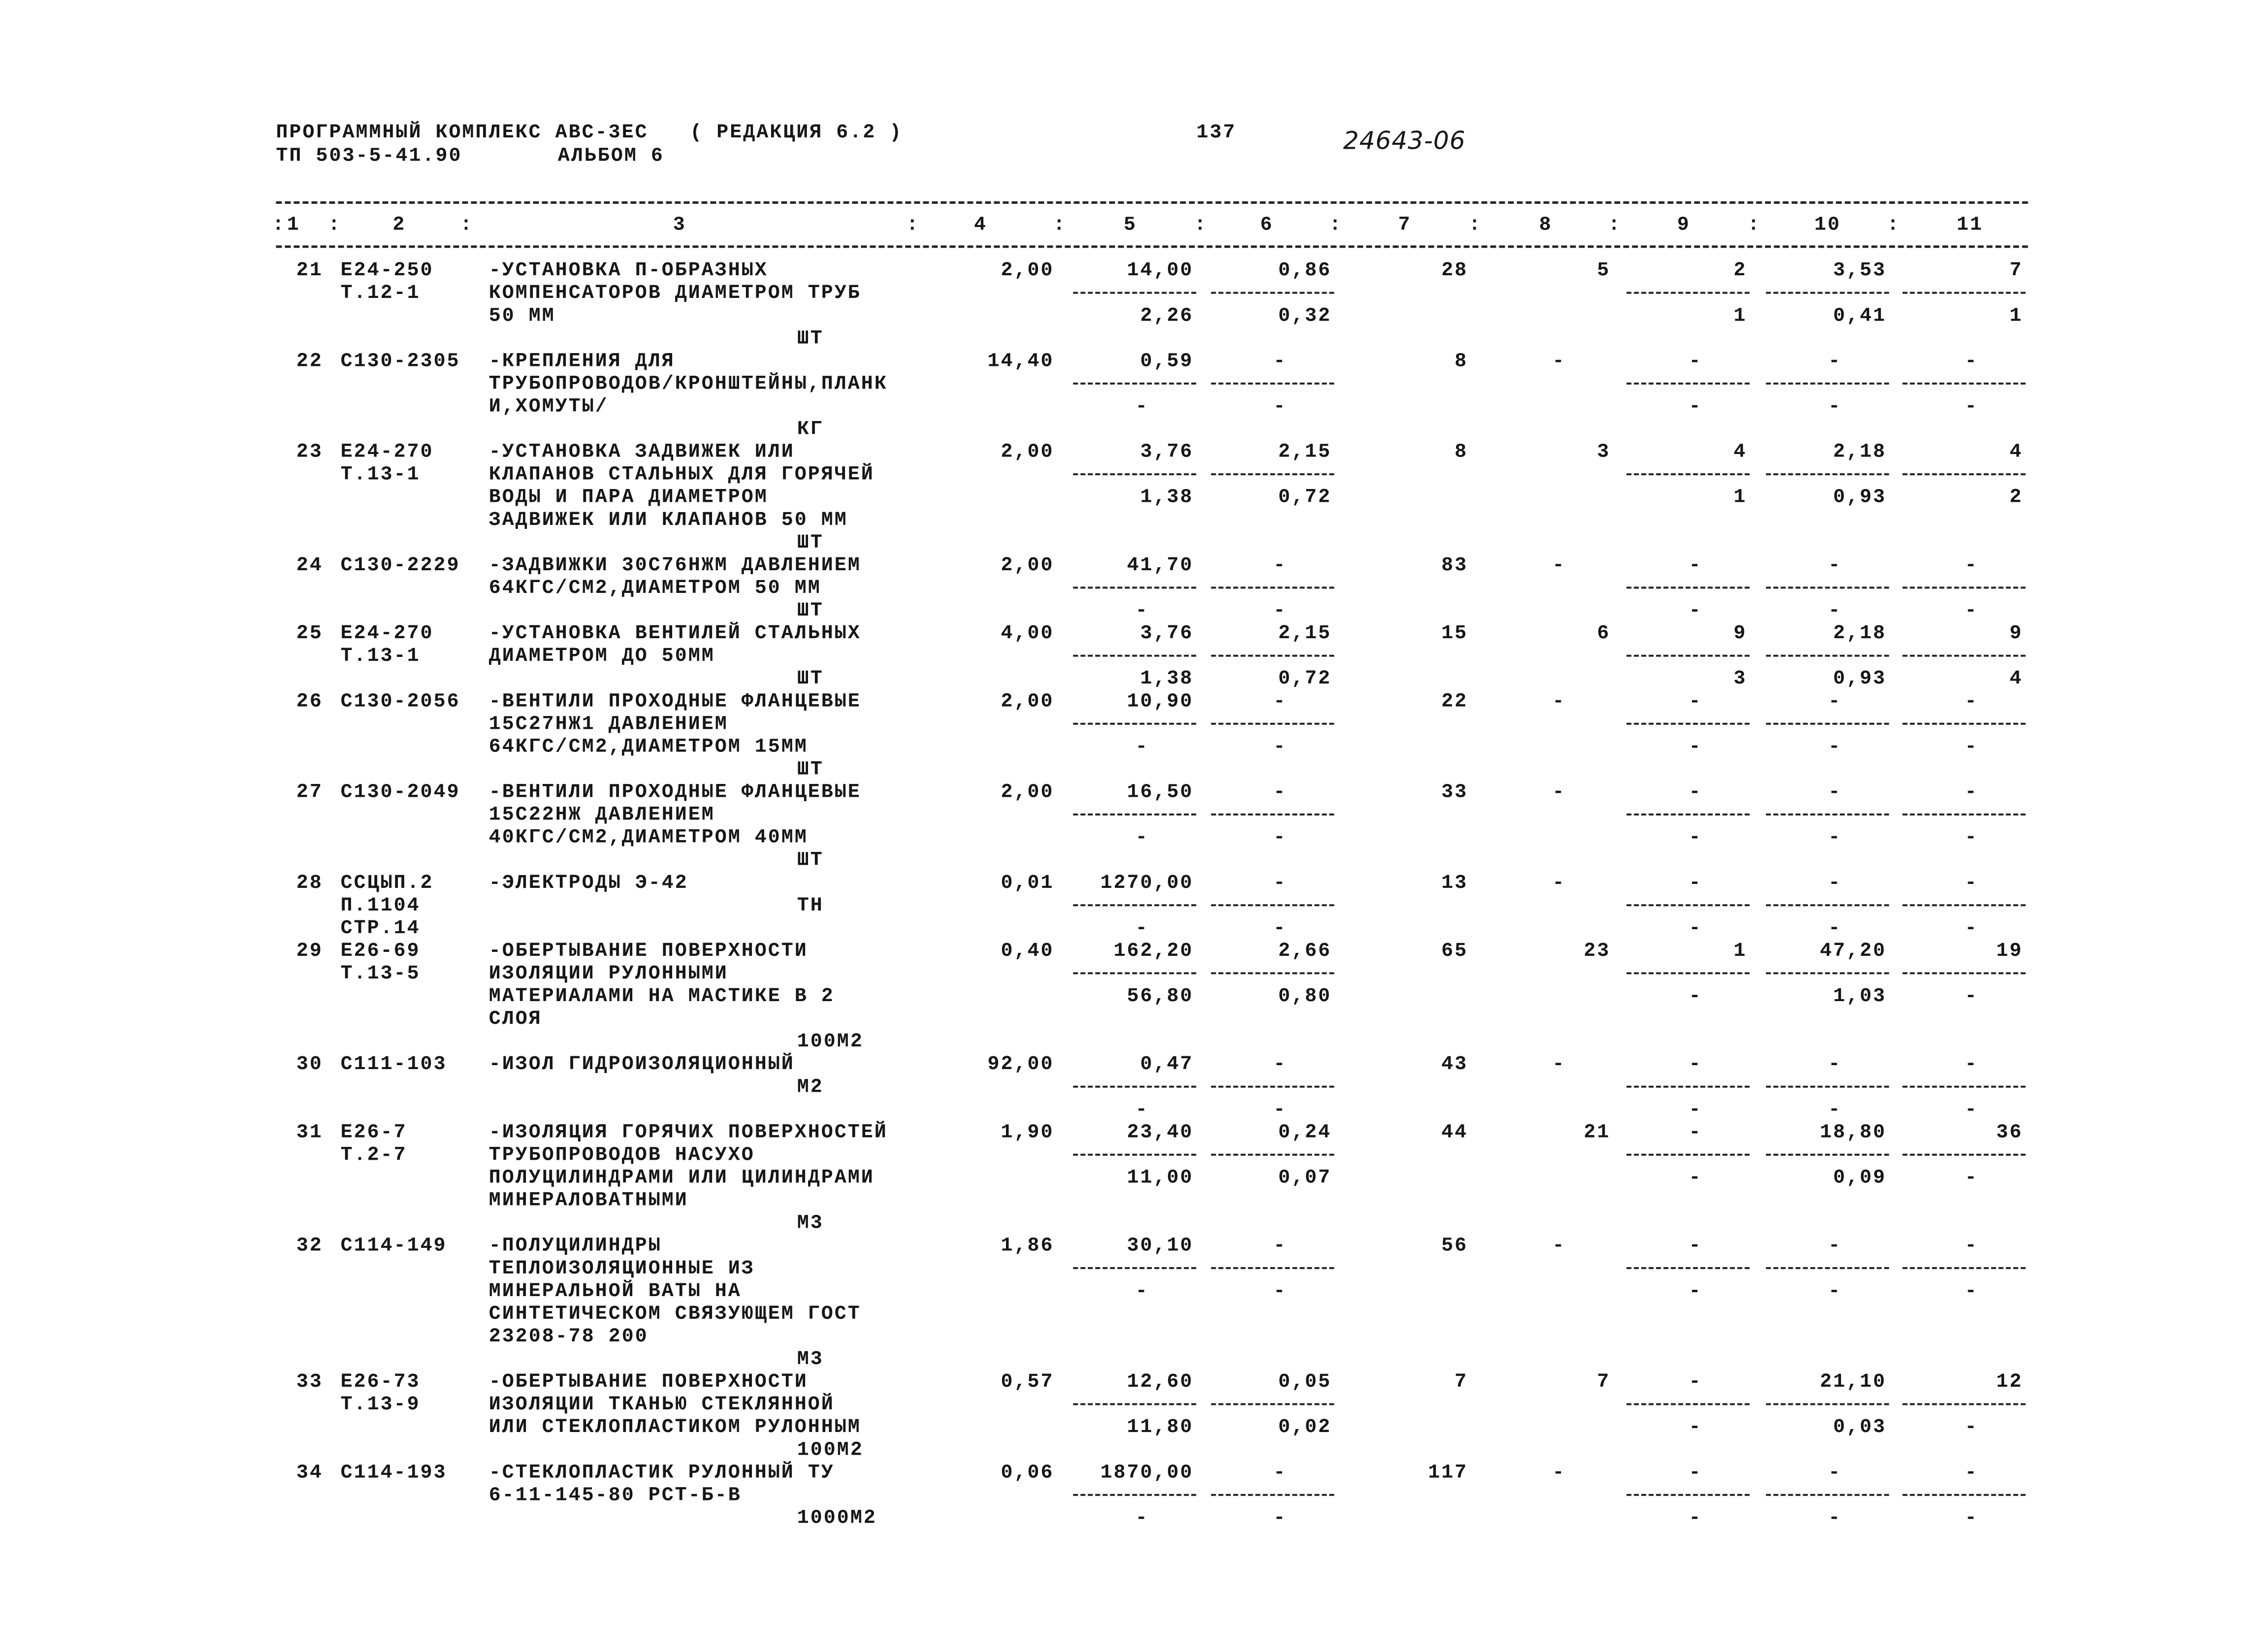 The height and width of the screenshot is (1628, 2268). I want to click on value-c5-top: 23,40, so click(1161, 1132).